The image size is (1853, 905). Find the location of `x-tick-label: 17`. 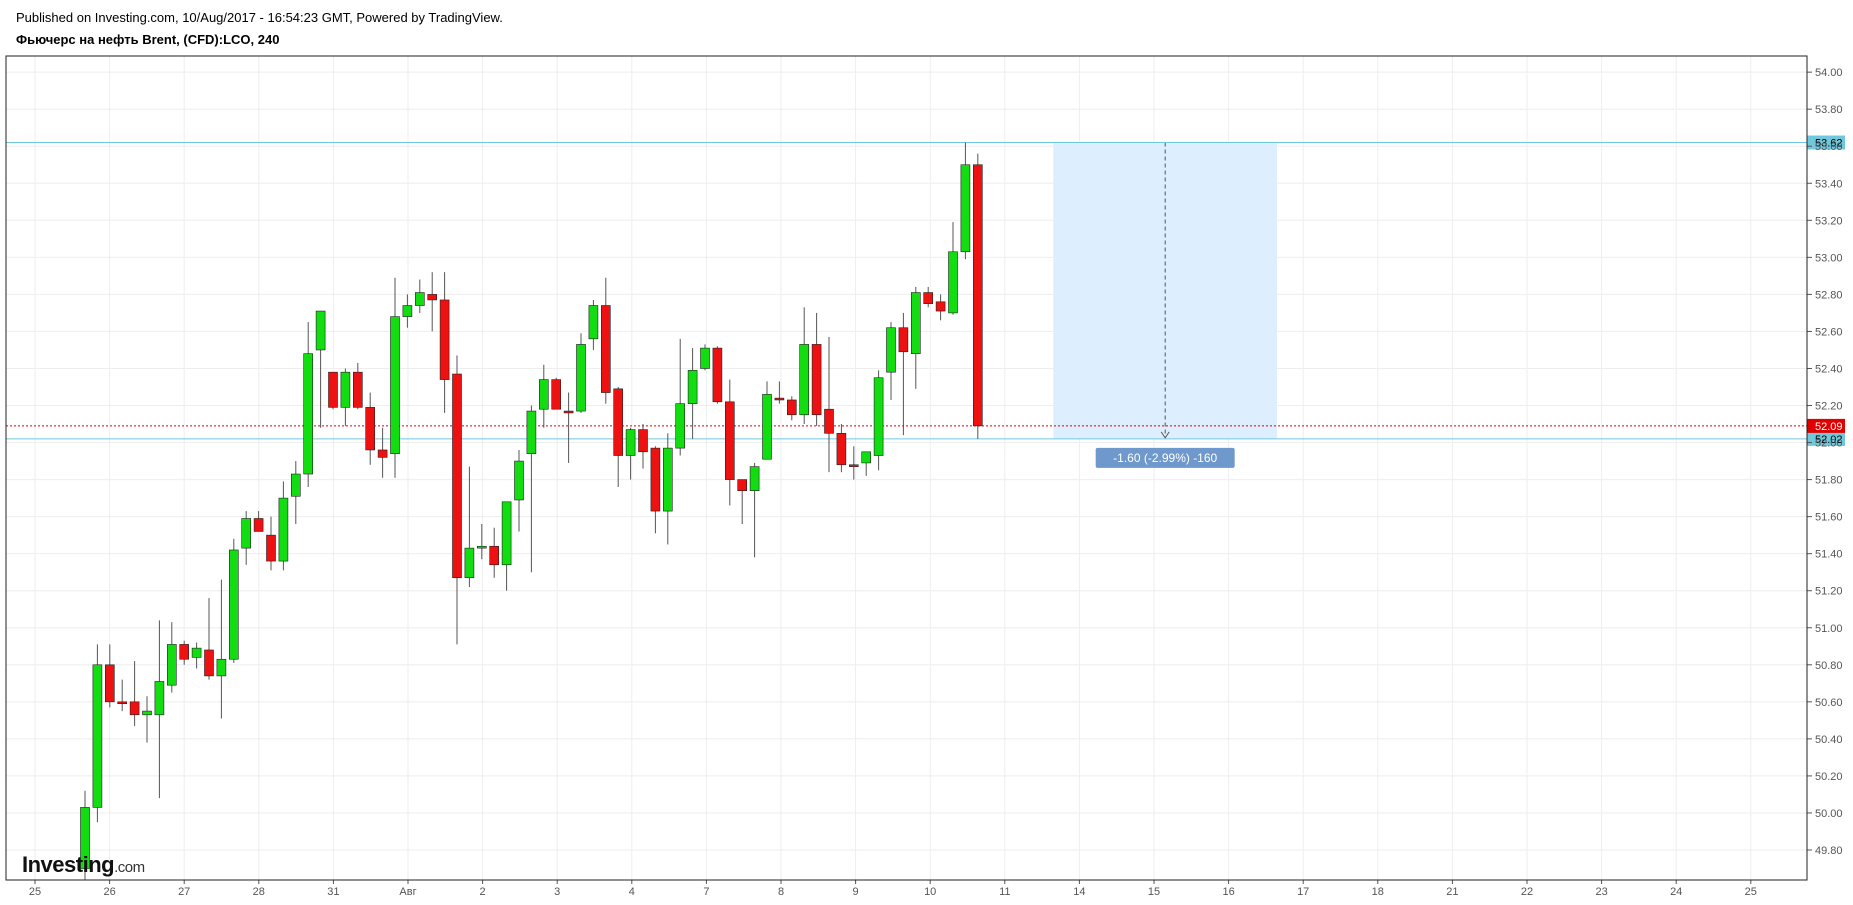

x-tick-label: 17 is located at coordinates (1303, 892).